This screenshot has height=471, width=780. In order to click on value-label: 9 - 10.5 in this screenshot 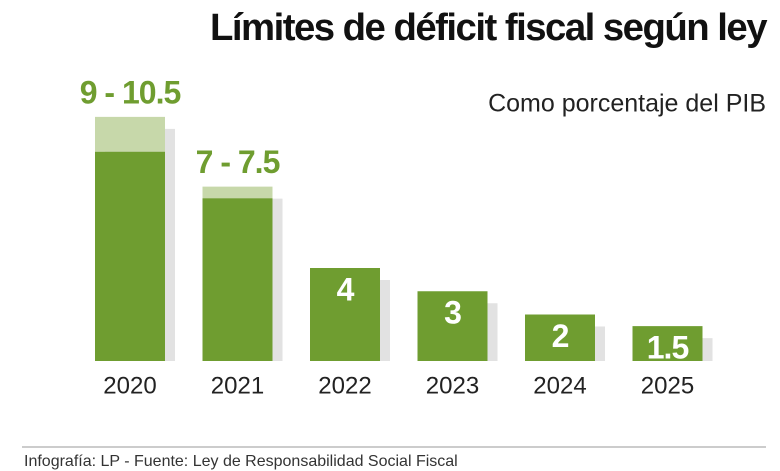, I will do `click(130, 92)`.